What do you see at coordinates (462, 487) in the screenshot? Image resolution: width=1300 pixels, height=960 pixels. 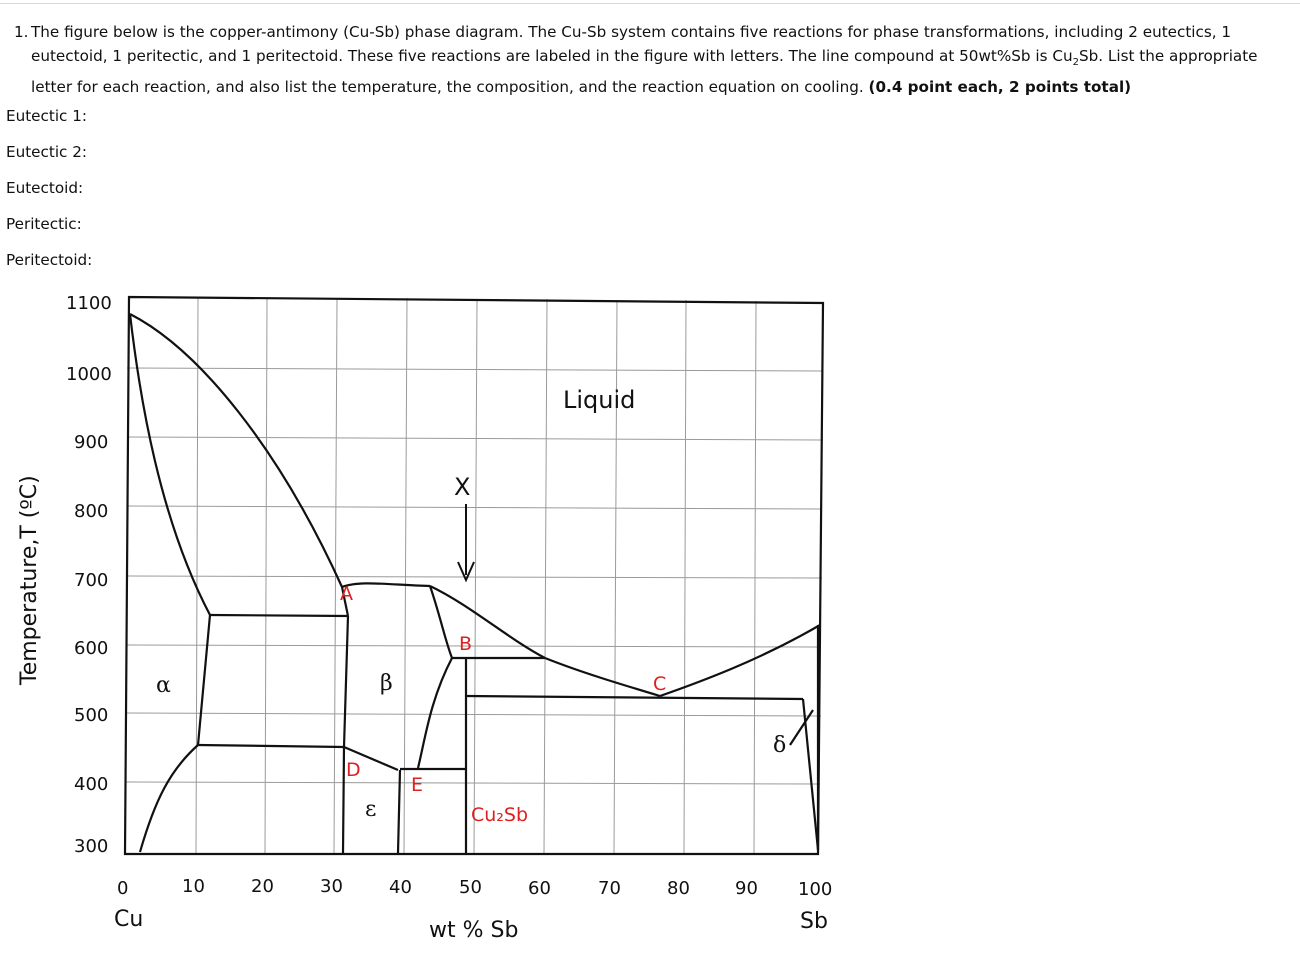 I see `arrow-x-label: X` at bounding box center [462, 487].